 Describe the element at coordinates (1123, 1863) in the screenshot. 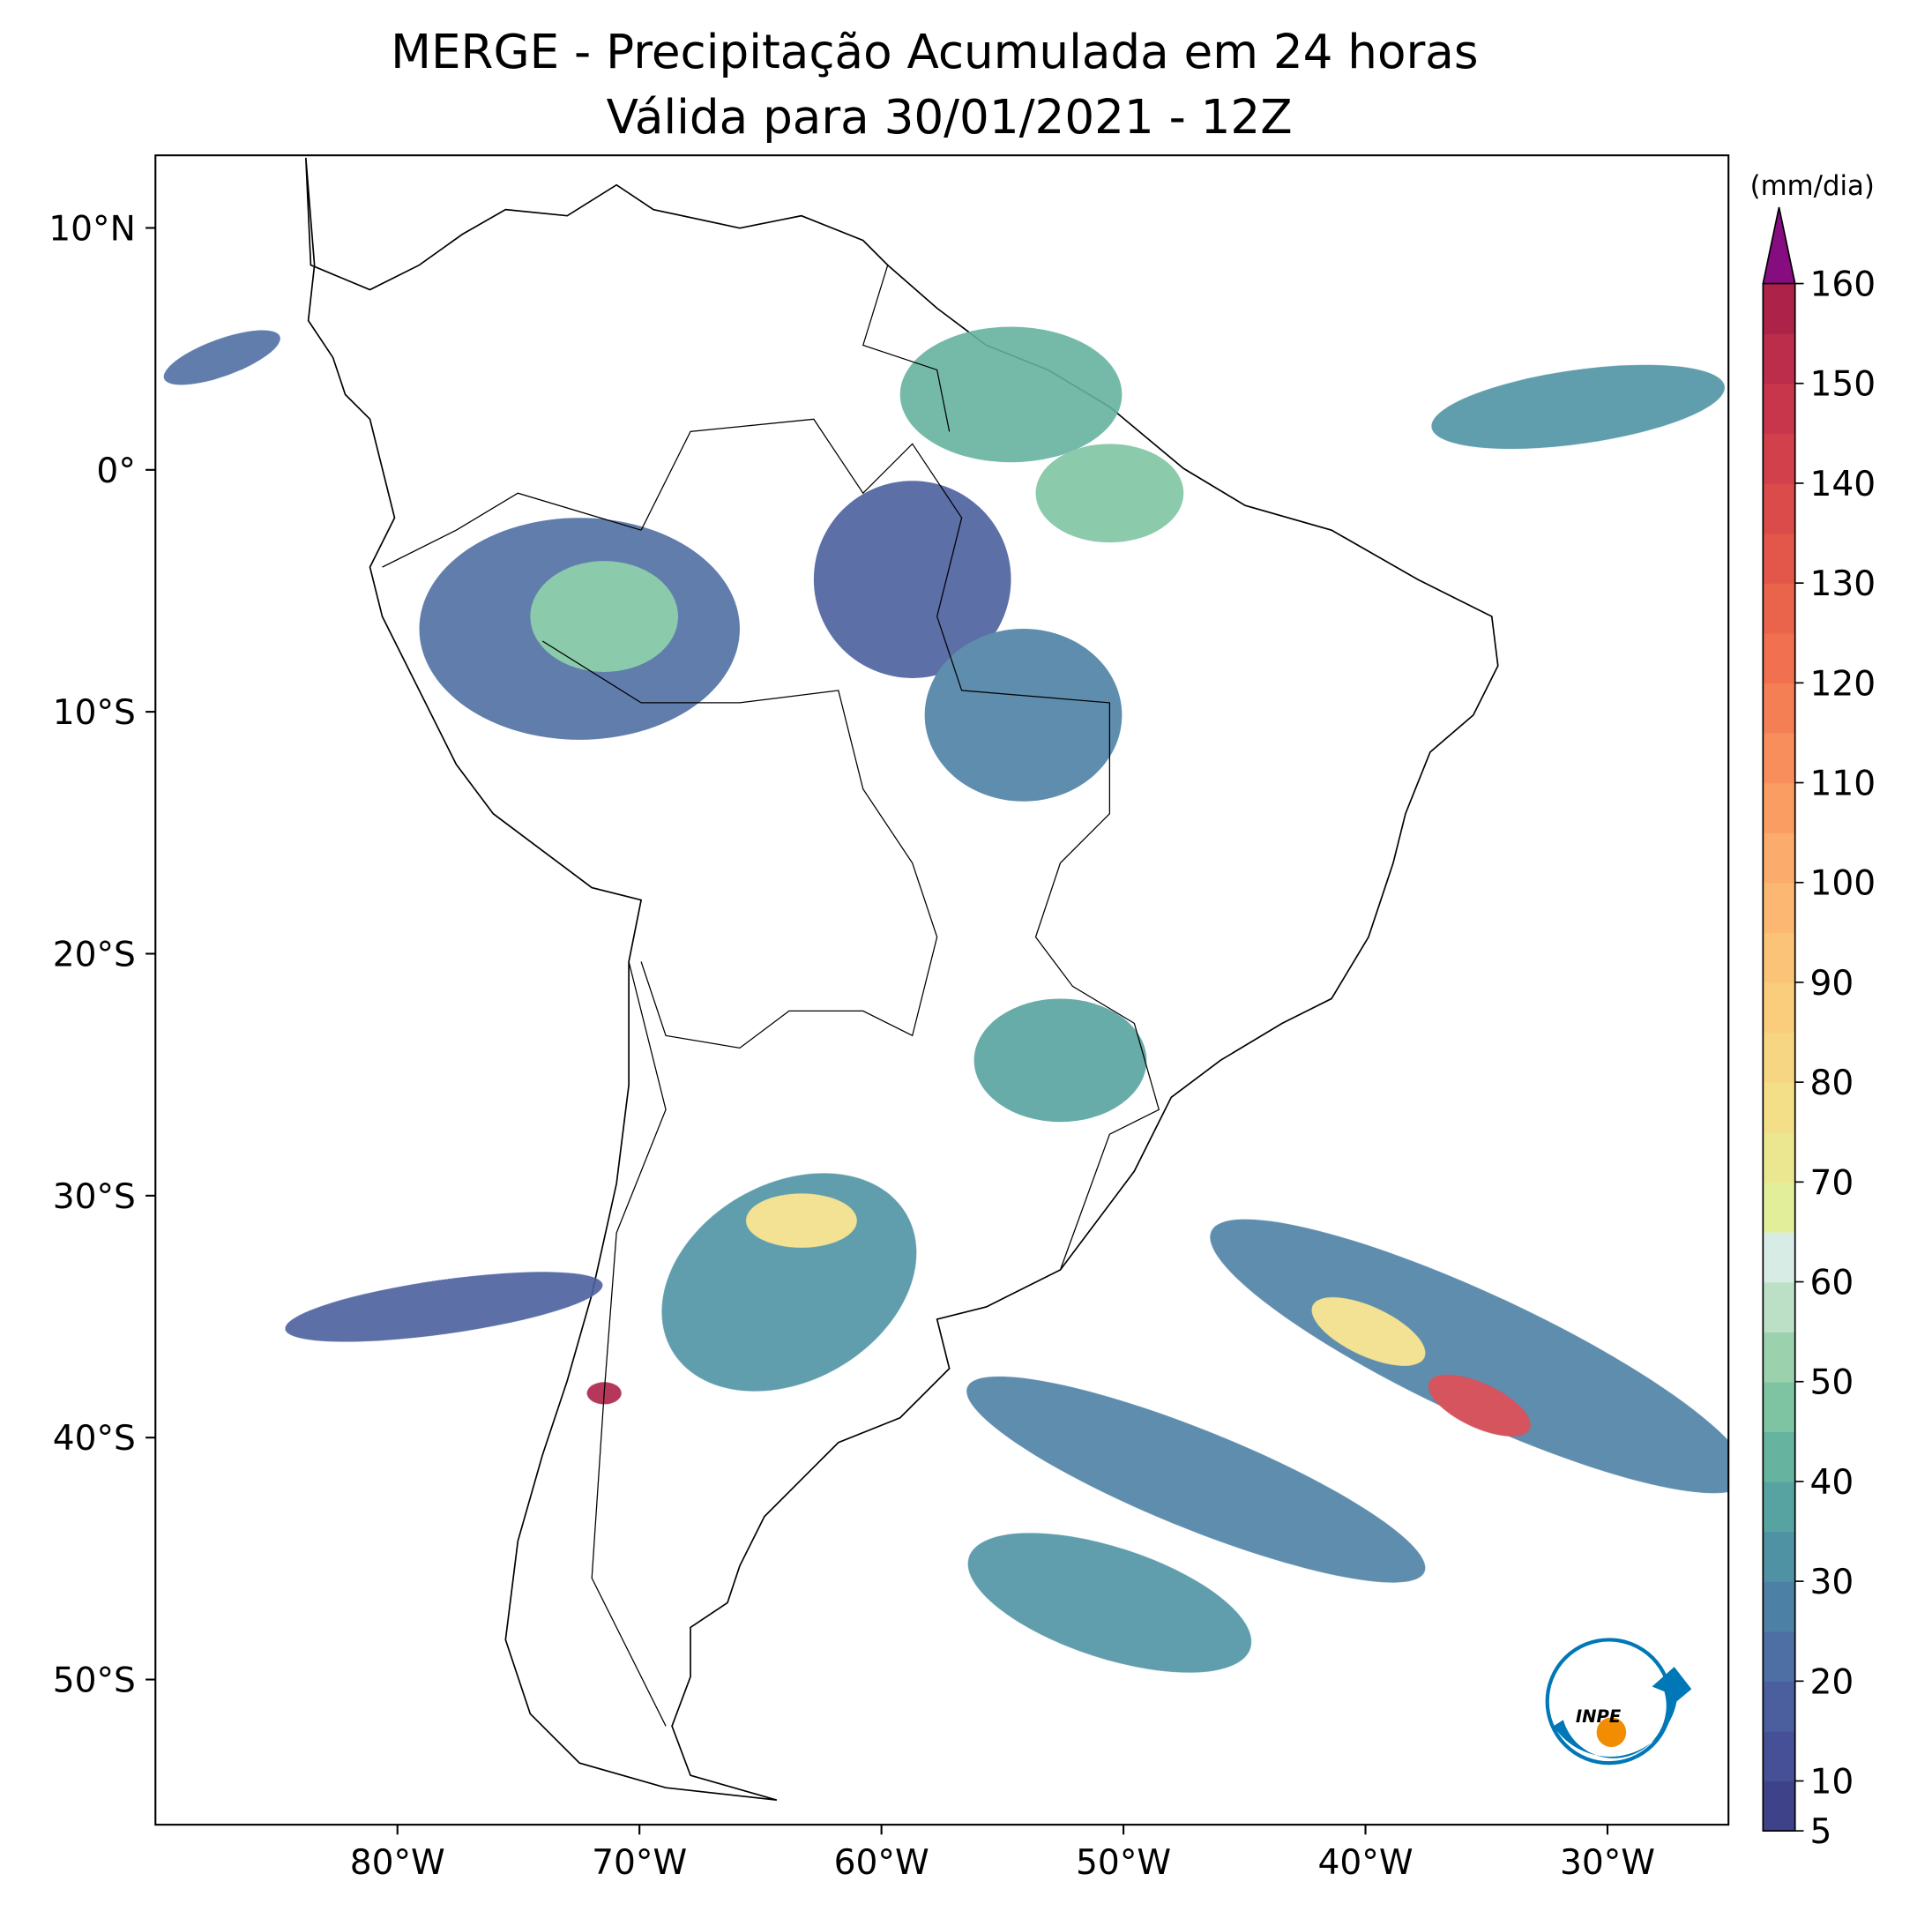

I see `x-tick-label: 50°W` at that location.